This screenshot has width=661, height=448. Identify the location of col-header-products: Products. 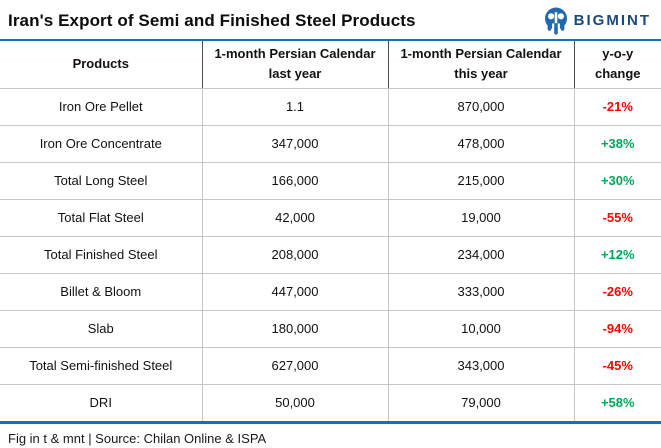
(101, 65).